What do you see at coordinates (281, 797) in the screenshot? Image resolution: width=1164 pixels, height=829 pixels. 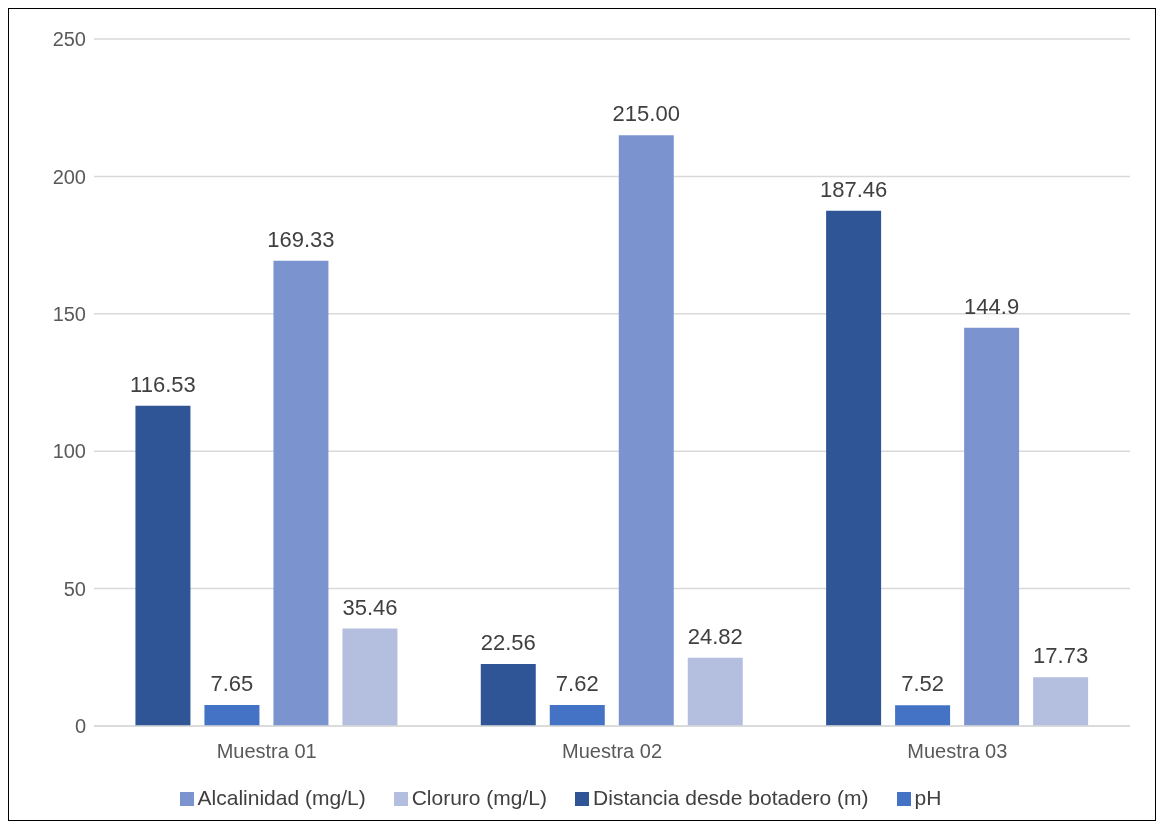 I see `legend-label: Alcalinidad (mg/L)` at bounding box center [281, 797].